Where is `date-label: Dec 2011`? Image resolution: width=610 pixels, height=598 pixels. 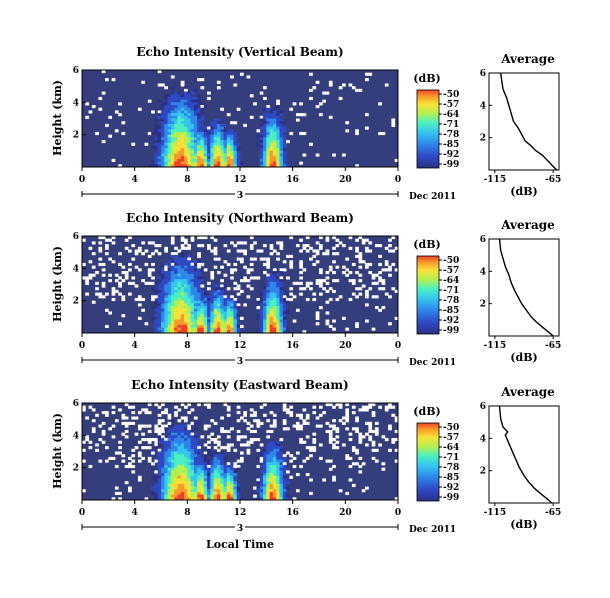
date-label: Dec 2011 is located at coordinates (432, 363).